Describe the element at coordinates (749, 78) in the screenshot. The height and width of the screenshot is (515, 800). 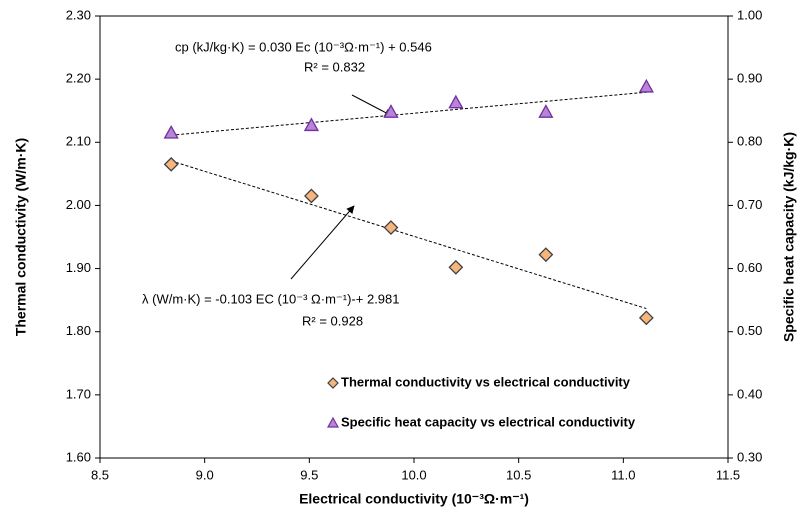
I see `y2-tick-label: 0.90` at that location.